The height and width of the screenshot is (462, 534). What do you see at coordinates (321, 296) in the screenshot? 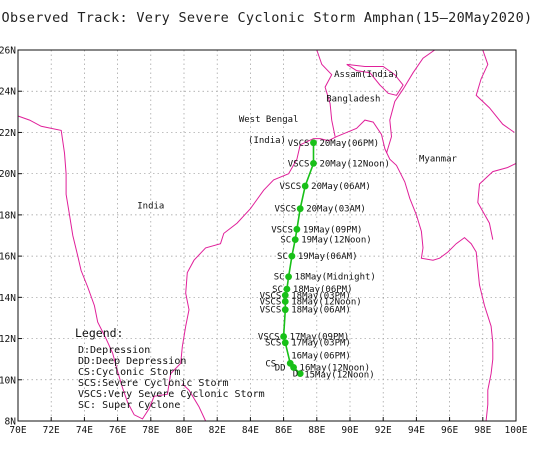
I see `track-time-label: 18May(03PM)` at bounding box center [321, 296].